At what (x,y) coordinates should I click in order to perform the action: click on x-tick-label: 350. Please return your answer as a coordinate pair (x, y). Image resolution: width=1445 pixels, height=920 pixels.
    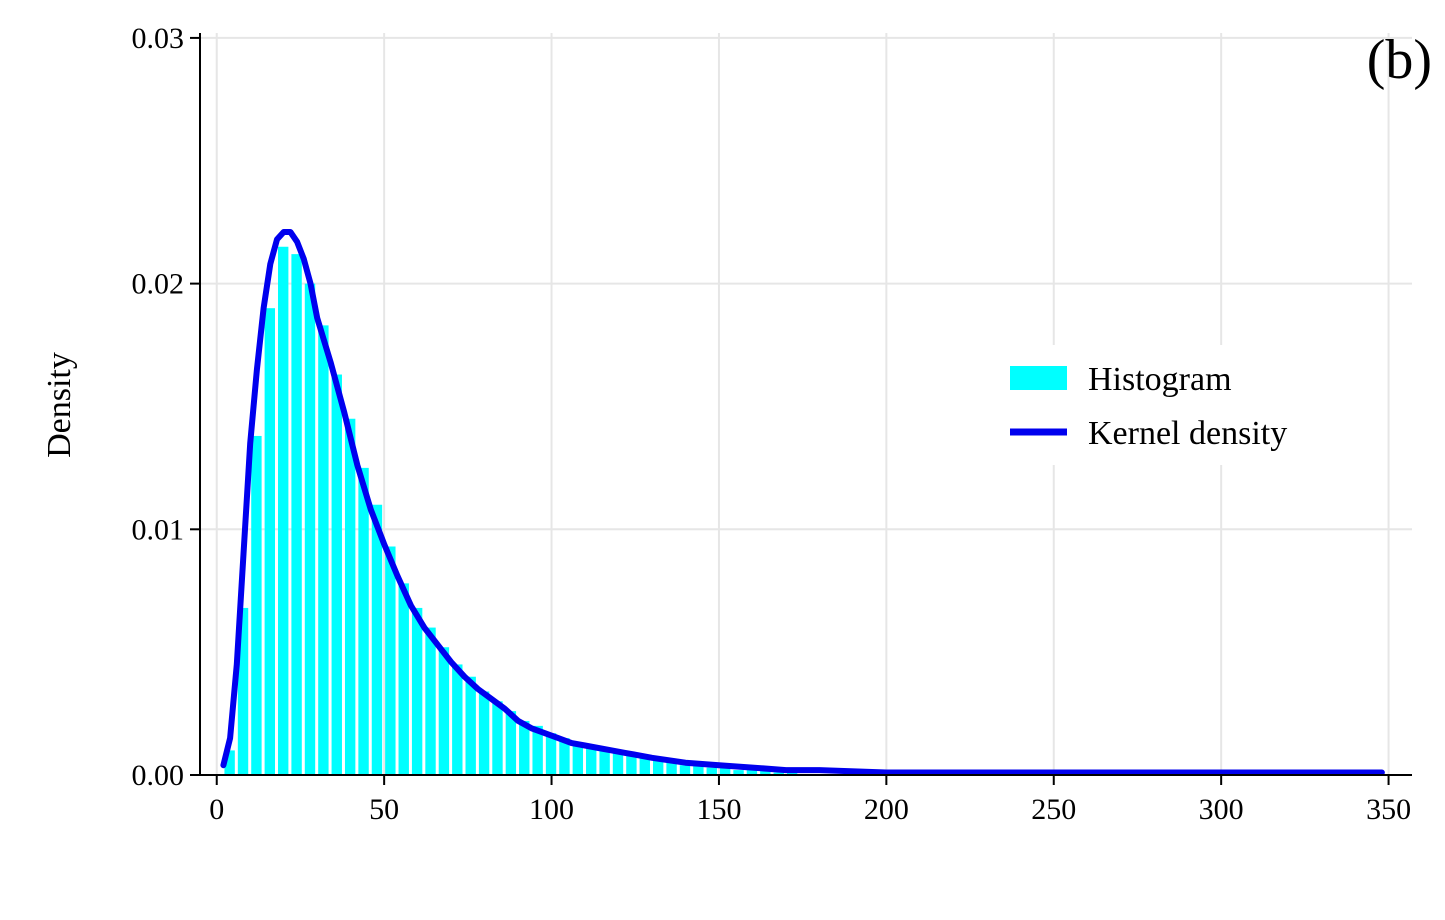
    Looking at the image, I should click on (1388, 809).